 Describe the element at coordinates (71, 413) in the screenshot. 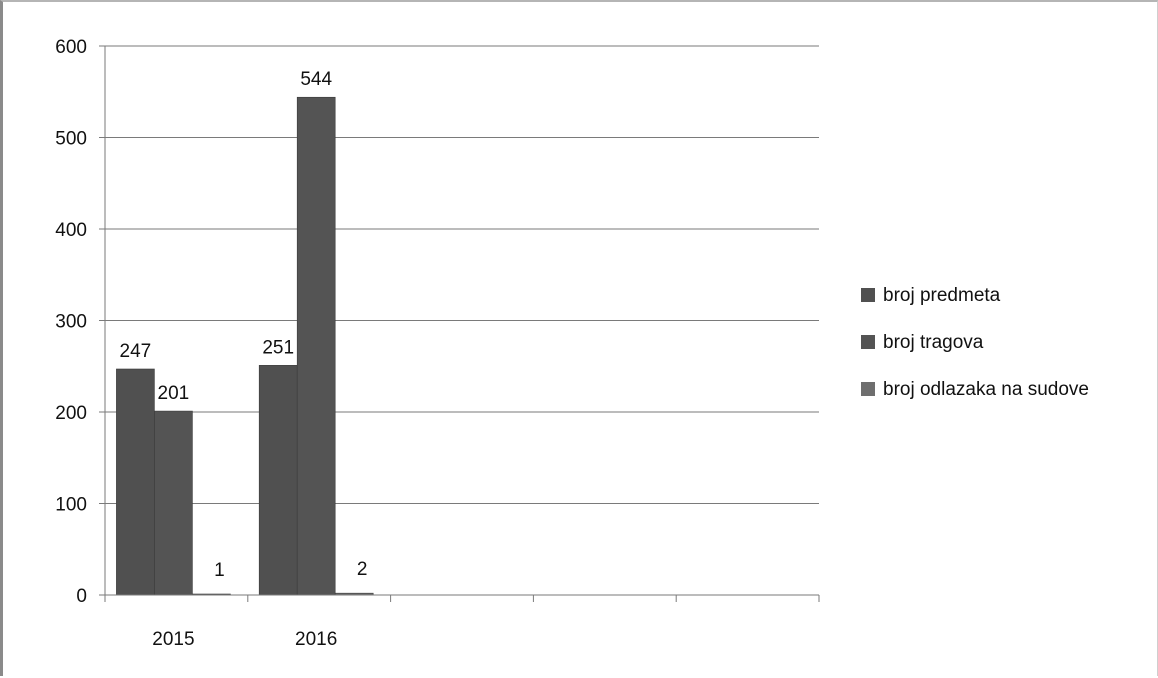

I see `y-tick-label: 200` at that location.